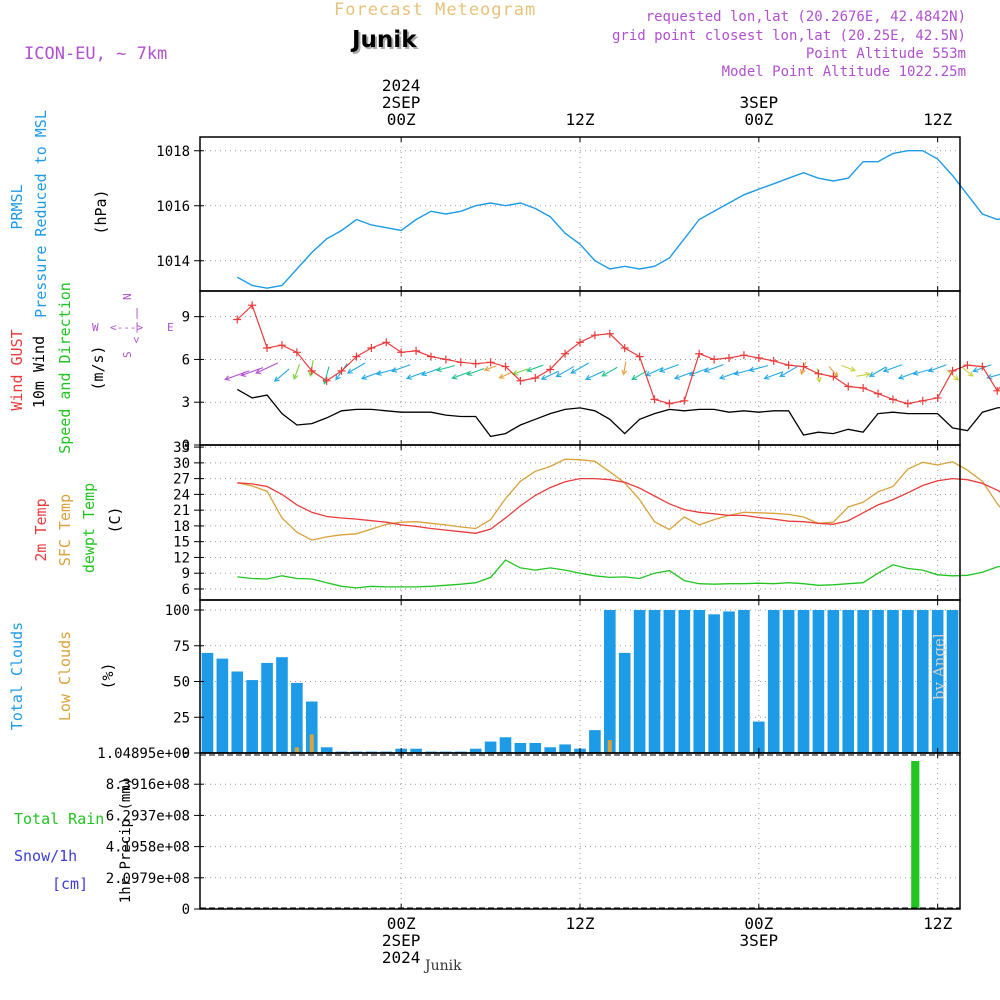 The height and width of the screenshot is (1000, 1000). What do you see at coordinates (177, 611) in the screenshot?
I see `y-tick-label: 100` at bounding box center [177, 611].